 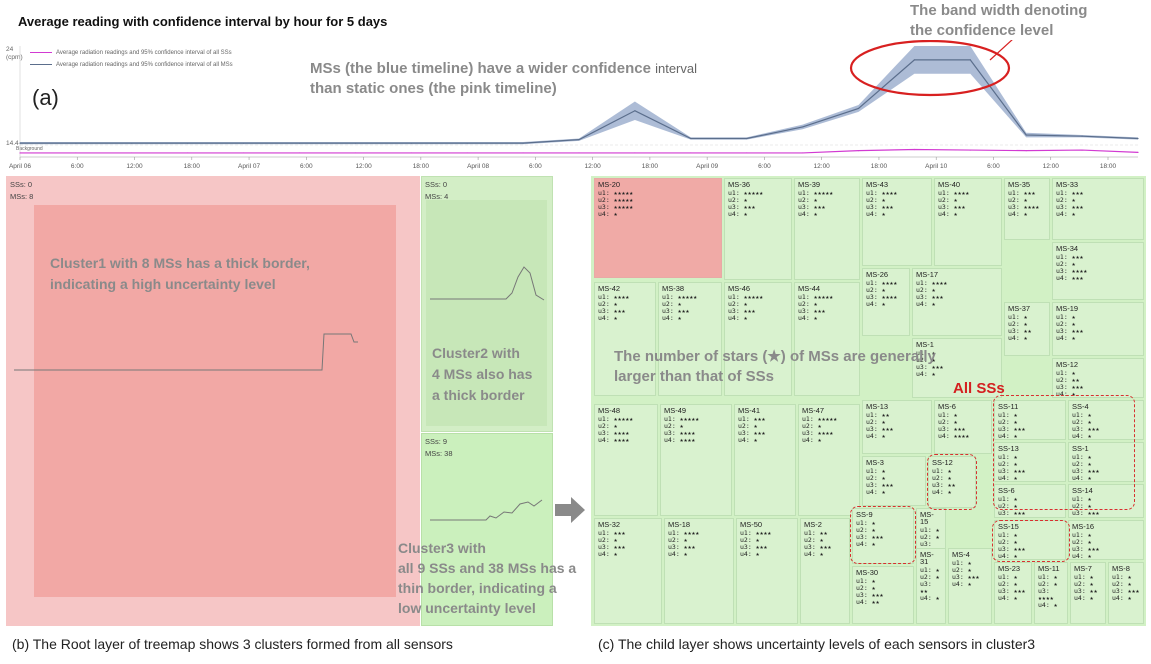 I want to click on sensor-cell-ms-35: MS-35 u1: ★★★ u2: ★ u3: ★★★★ u4: ★, so click(x=1027, y=209).